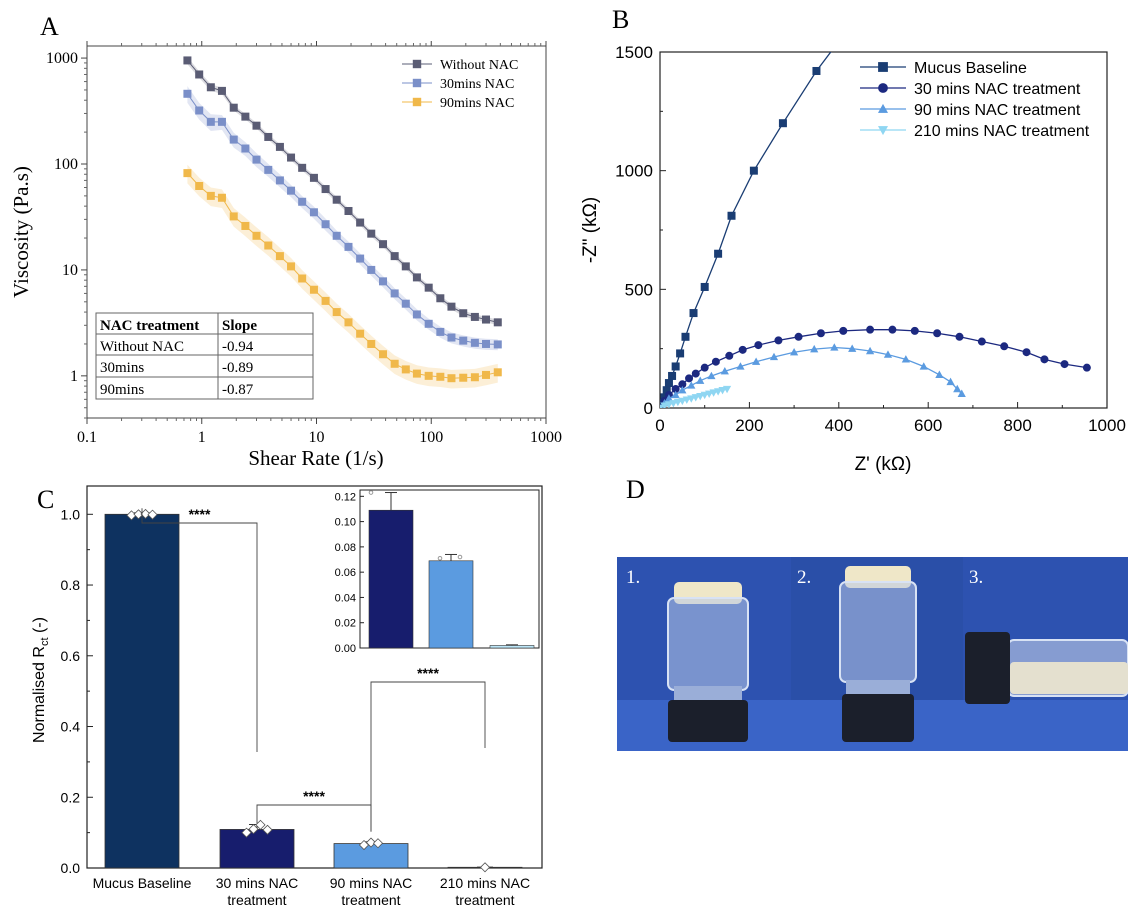  I want to click on photo-label: 2., so click(804, 577).